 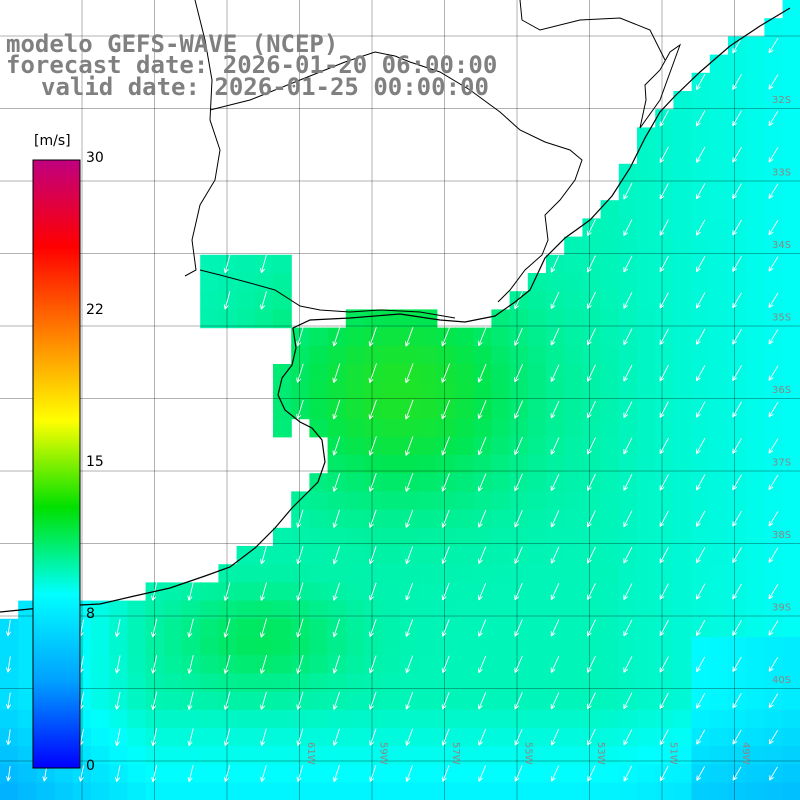 I want to click on latitude-label: 33S, so click(x=781, y=173).